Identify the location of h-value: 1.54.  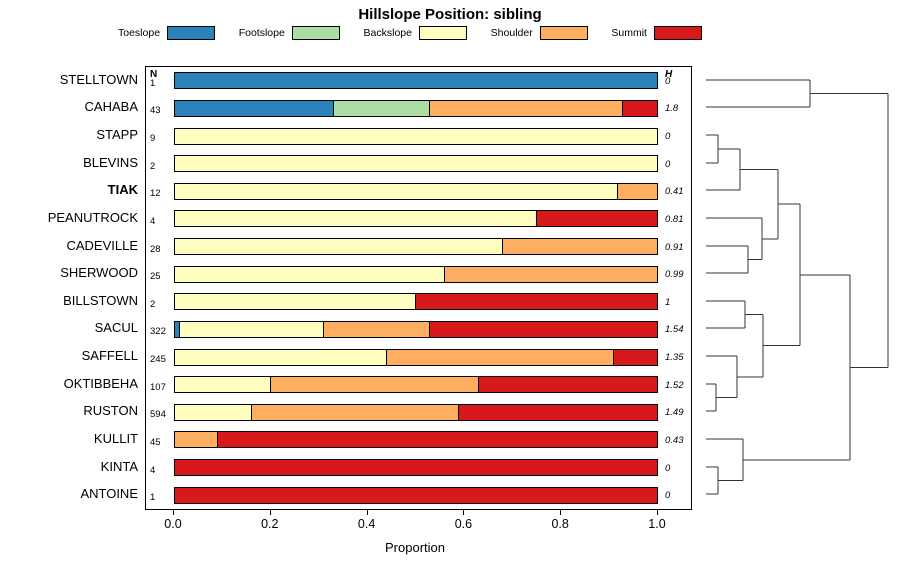
(674, 330).